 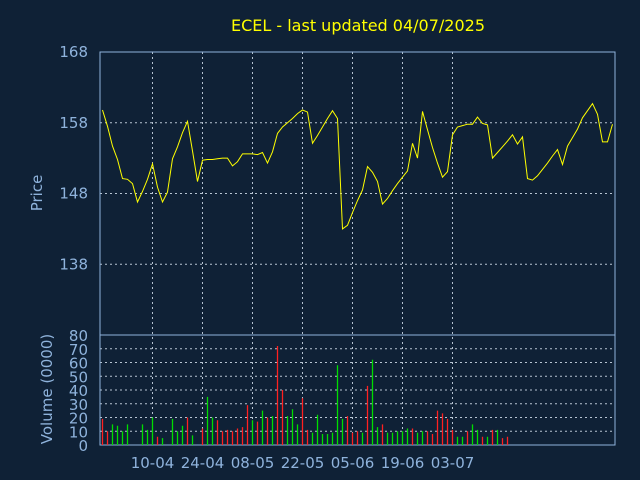 I want to click on volume-bars, so click(x=305, y=395).